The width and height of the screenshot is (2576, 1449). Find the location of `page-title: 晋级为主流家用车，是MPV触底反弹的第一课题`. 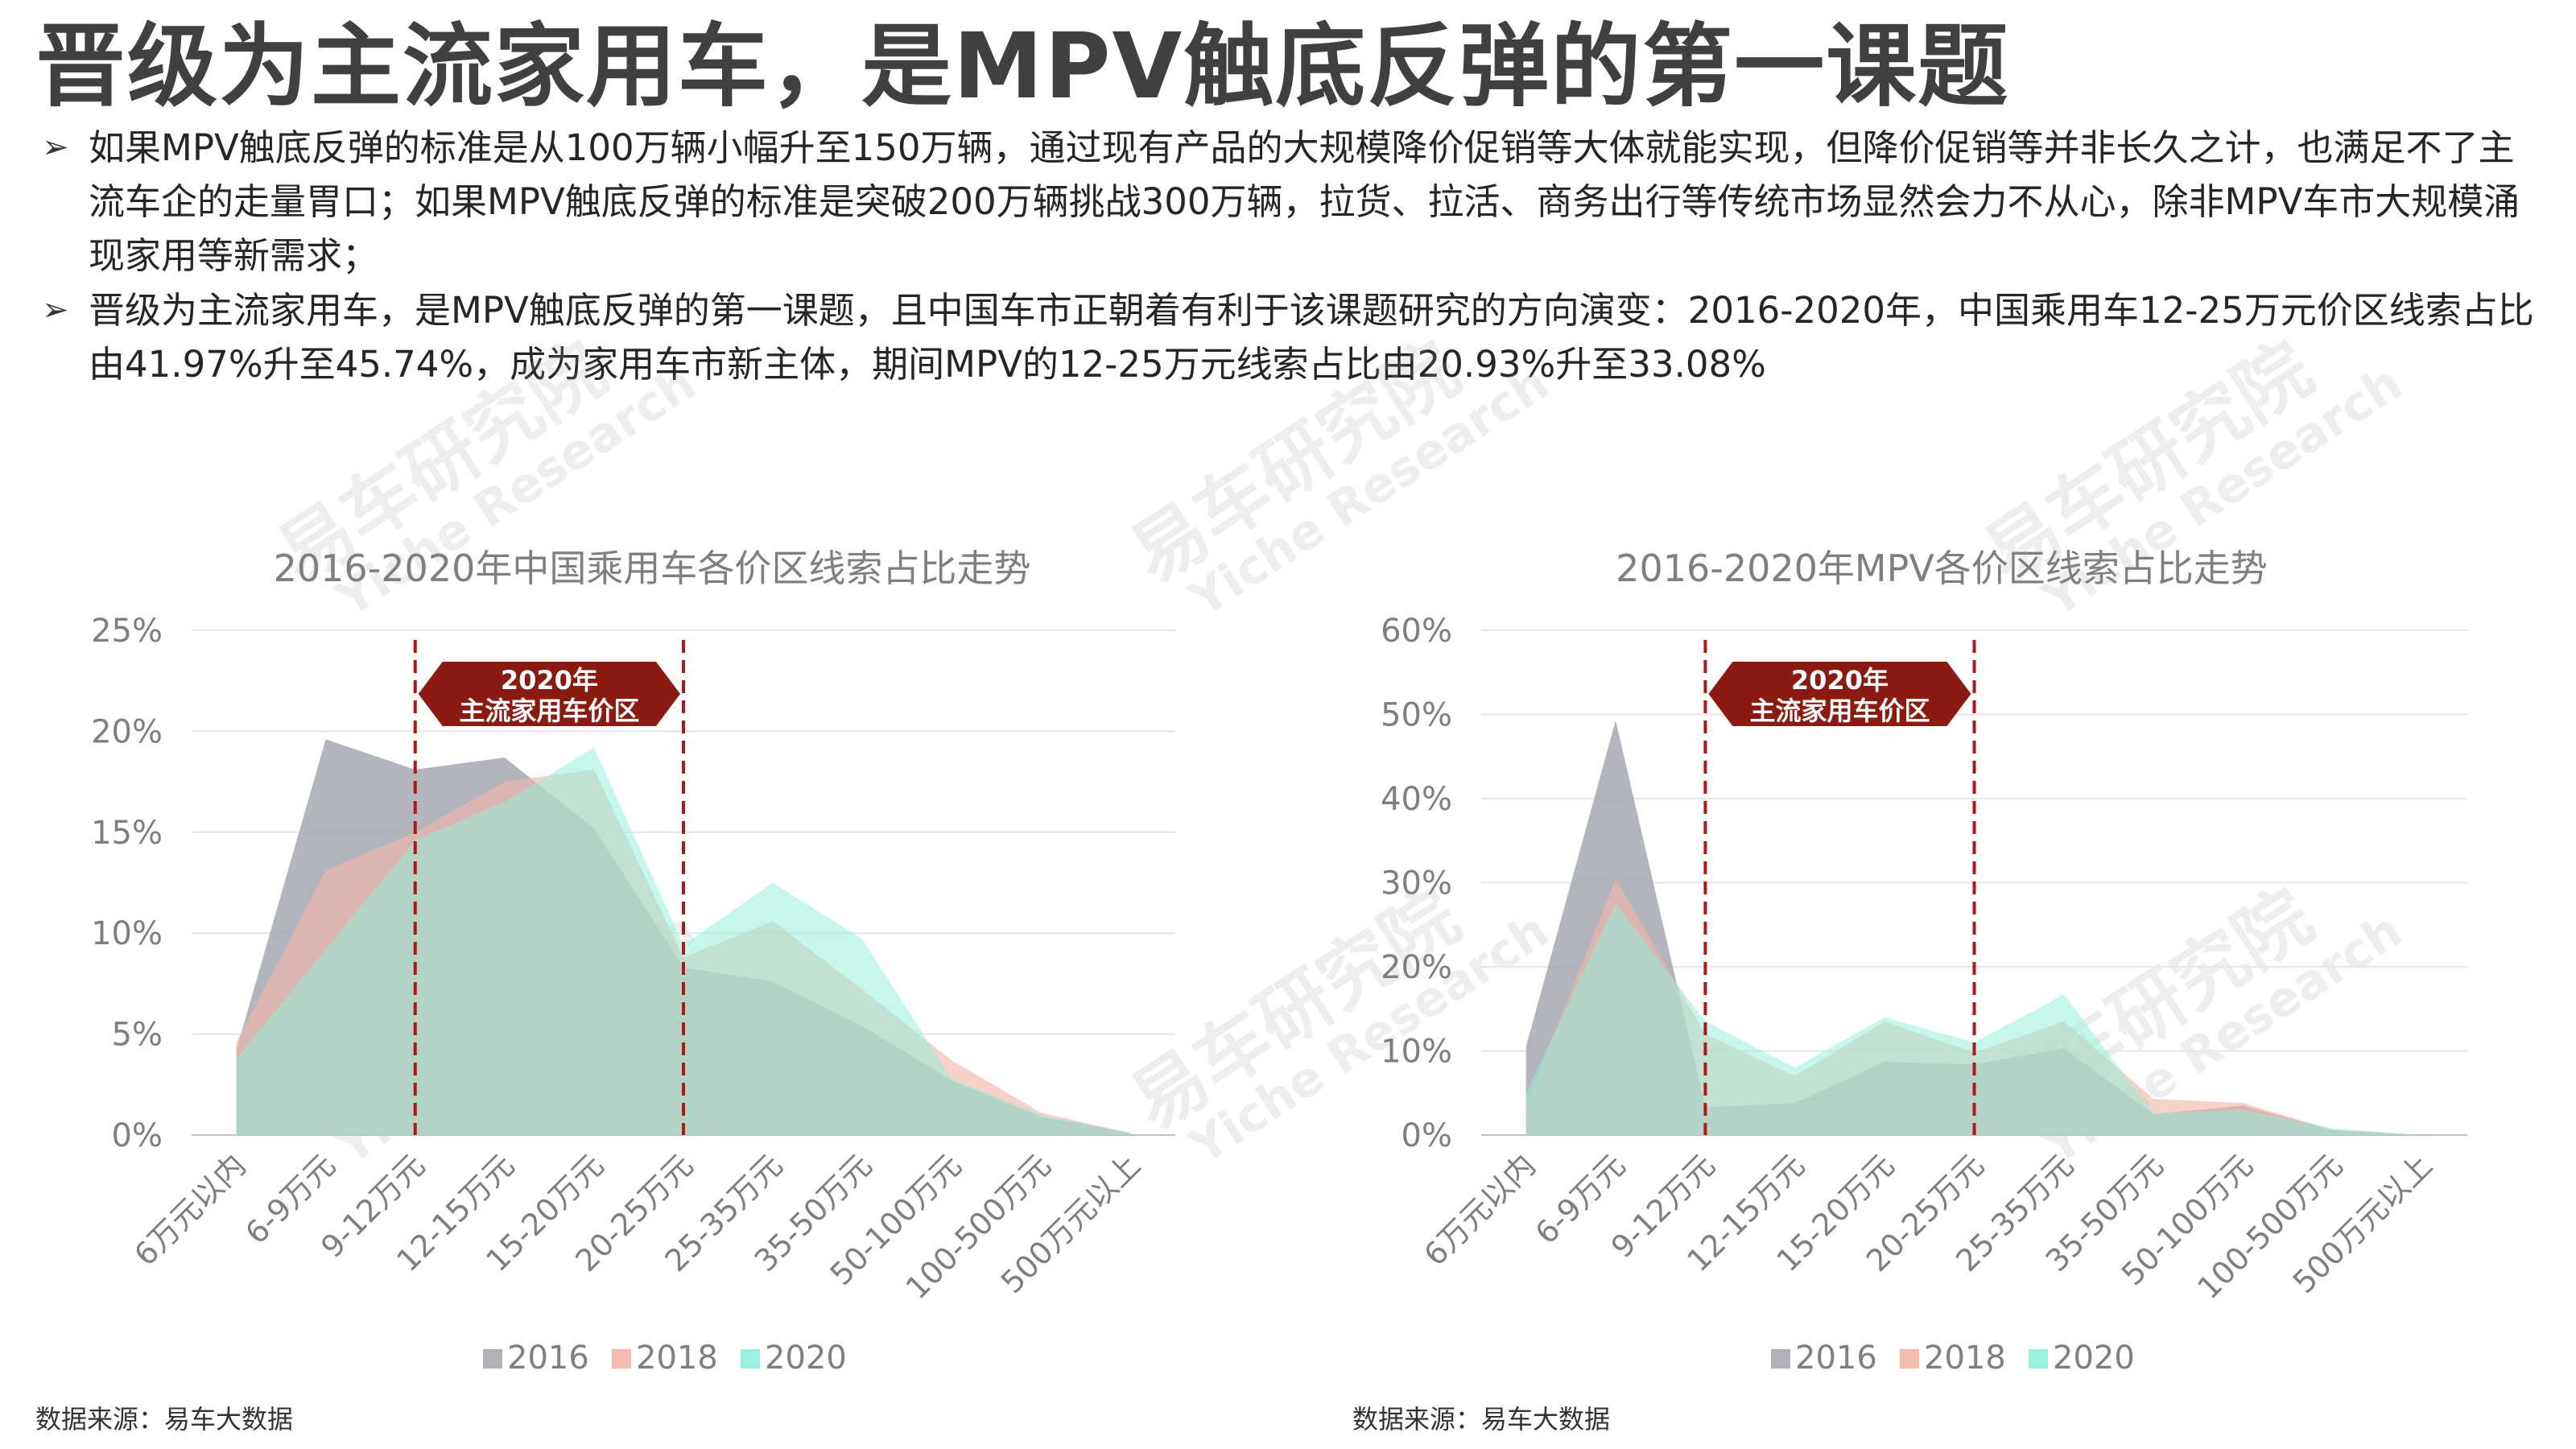

page-title: 晋级为主流家用车，是MPV触底反弹的第一课题 is located at coordinates (1022, 66).